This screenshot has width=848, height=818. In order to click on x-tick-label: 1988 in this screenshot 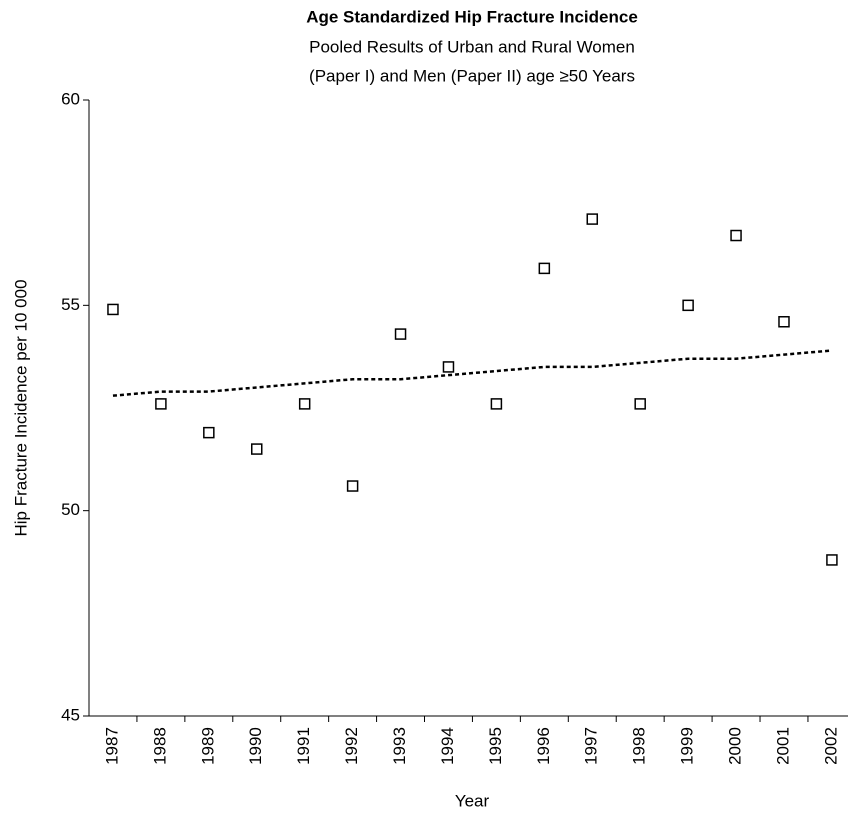, I will do `click(159, 746)`.